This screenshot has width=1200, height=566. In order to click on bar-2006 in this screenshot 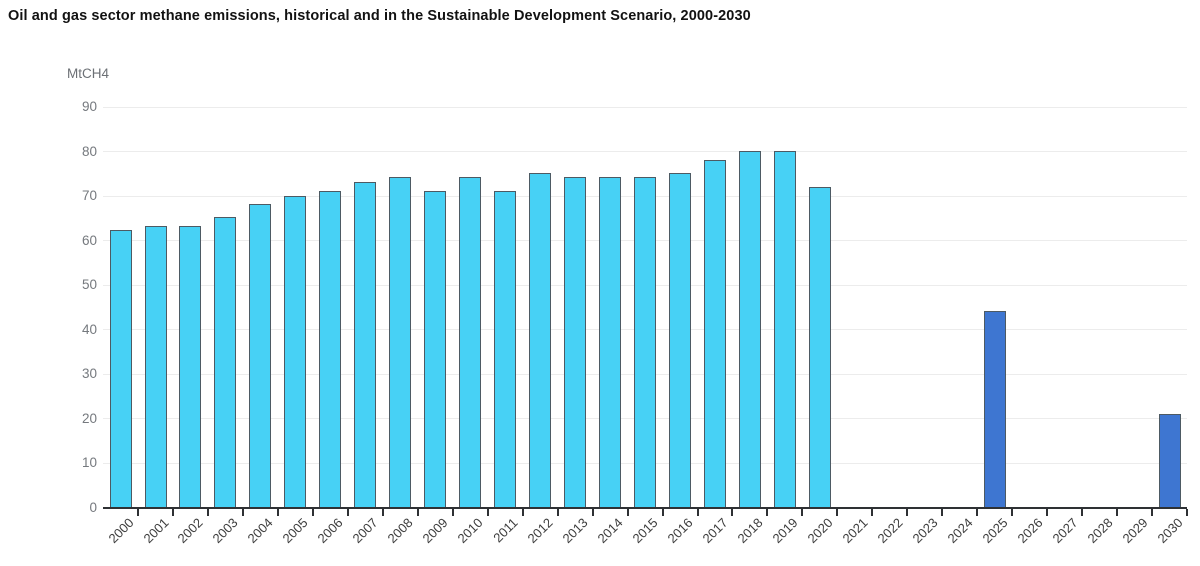, I will do `click(330, 349)`.